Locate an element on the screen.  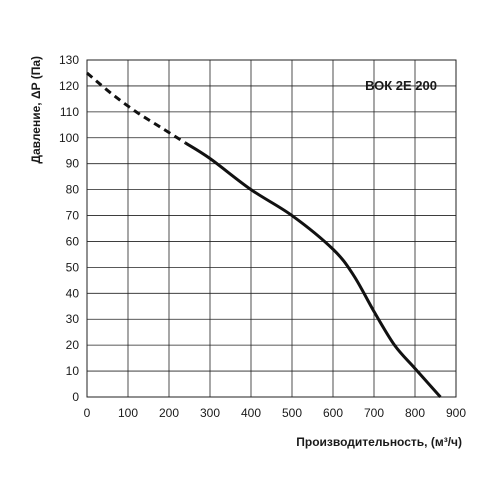
y-tick-label: 130 is located at coordinates (69, 60).